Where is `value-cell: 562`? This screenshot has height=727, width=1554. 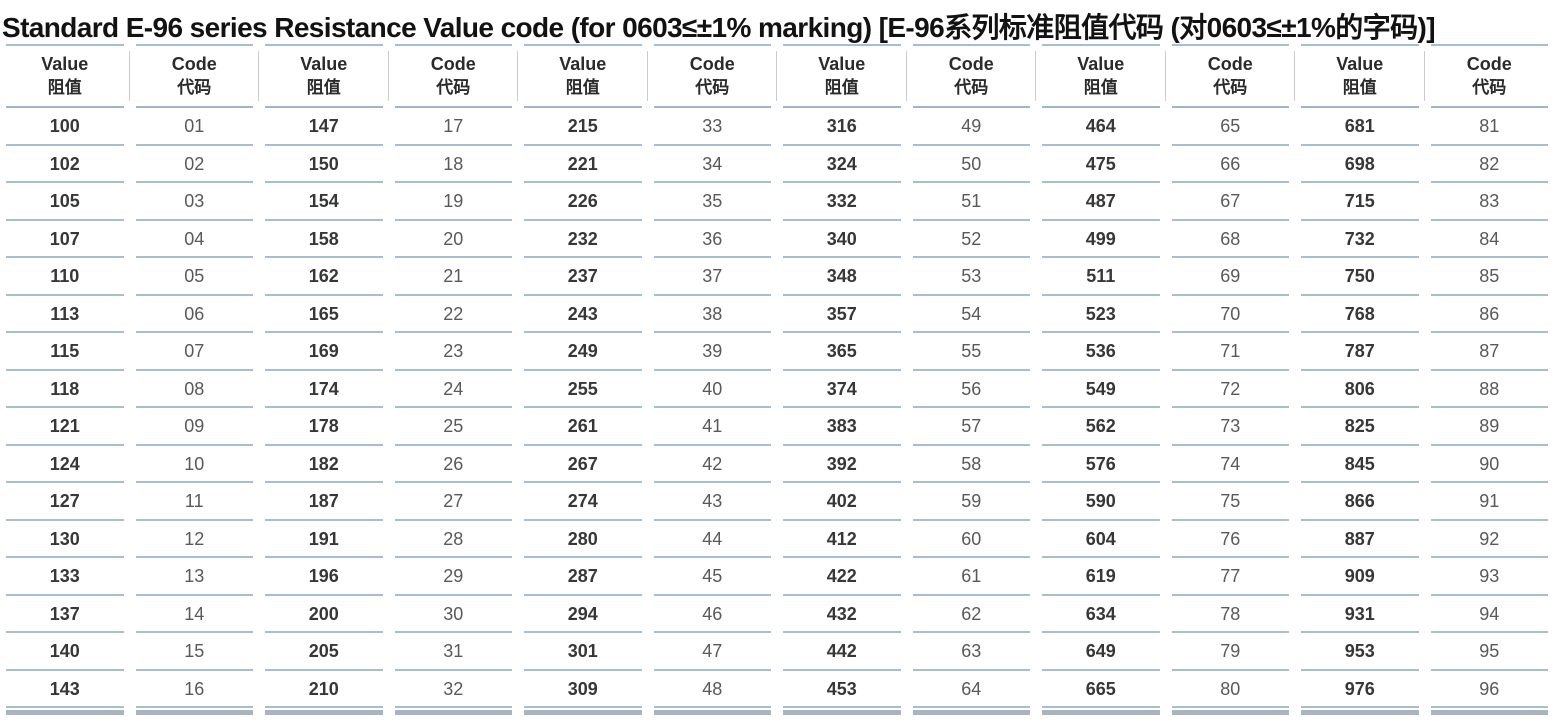
value-cell: 562 is located at coordinates (1101, 427).